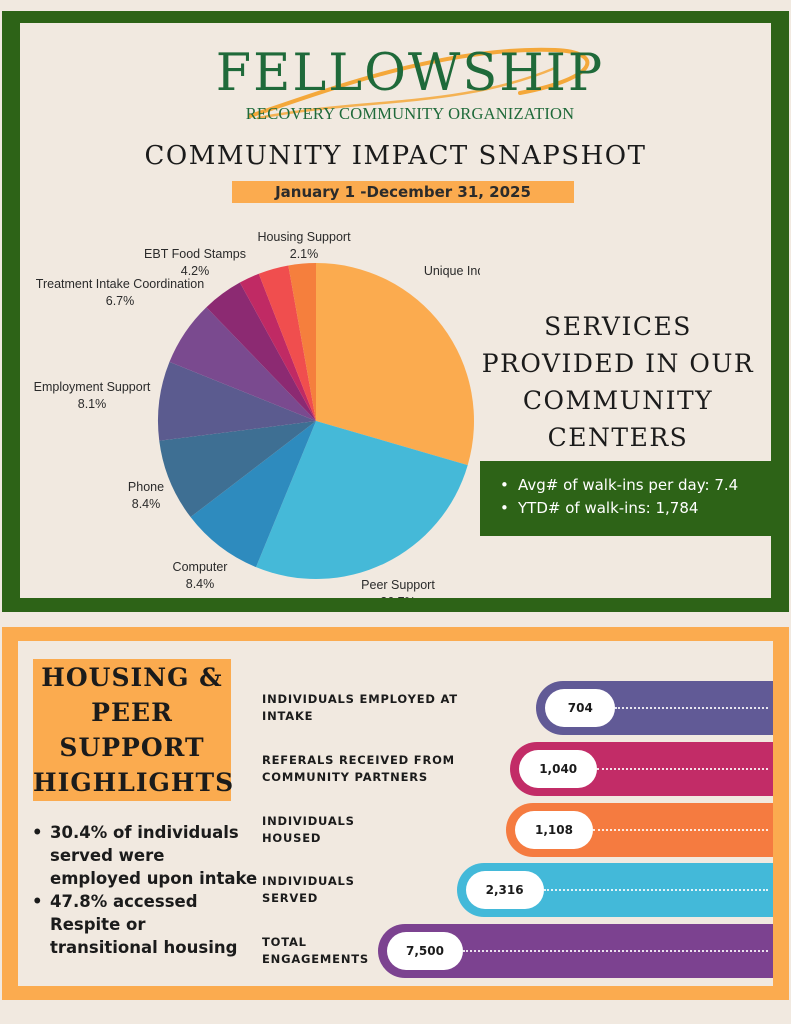 The image size is (791, 1024). What do you see at coordinates (618, 326) in the screenshot?
I see `services-heading-line: SERVICES` at bounding box center [618, 326].